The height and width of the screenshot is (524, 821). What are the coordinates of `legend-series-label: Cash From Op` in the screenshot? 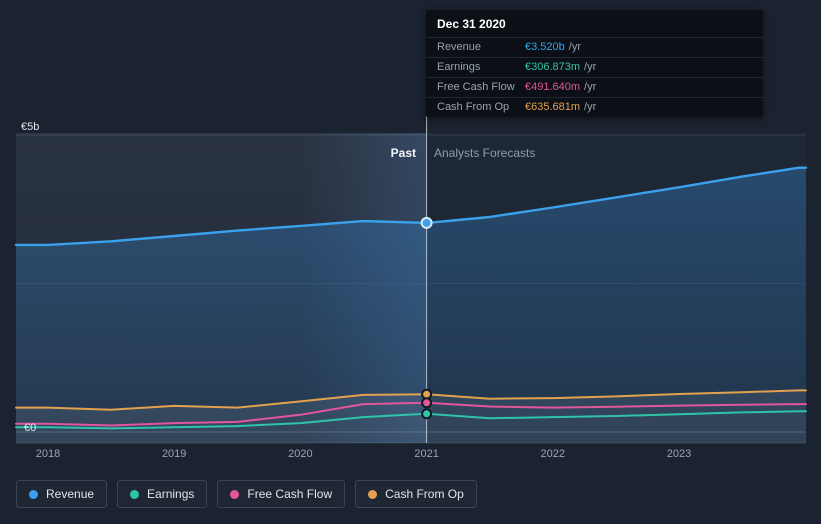 It's located at (424, 494).